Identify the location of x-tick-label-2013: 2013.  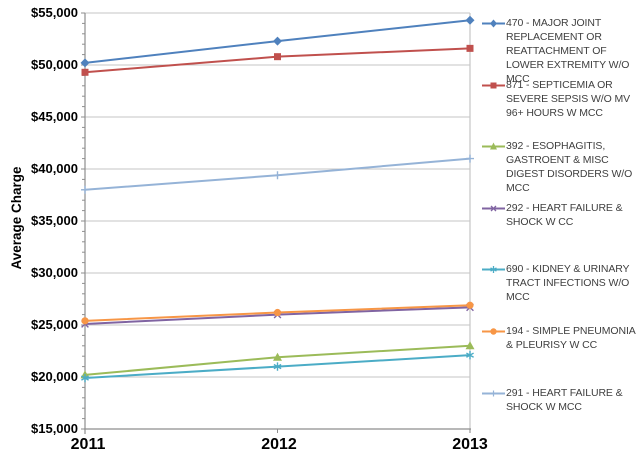
(470, 444).